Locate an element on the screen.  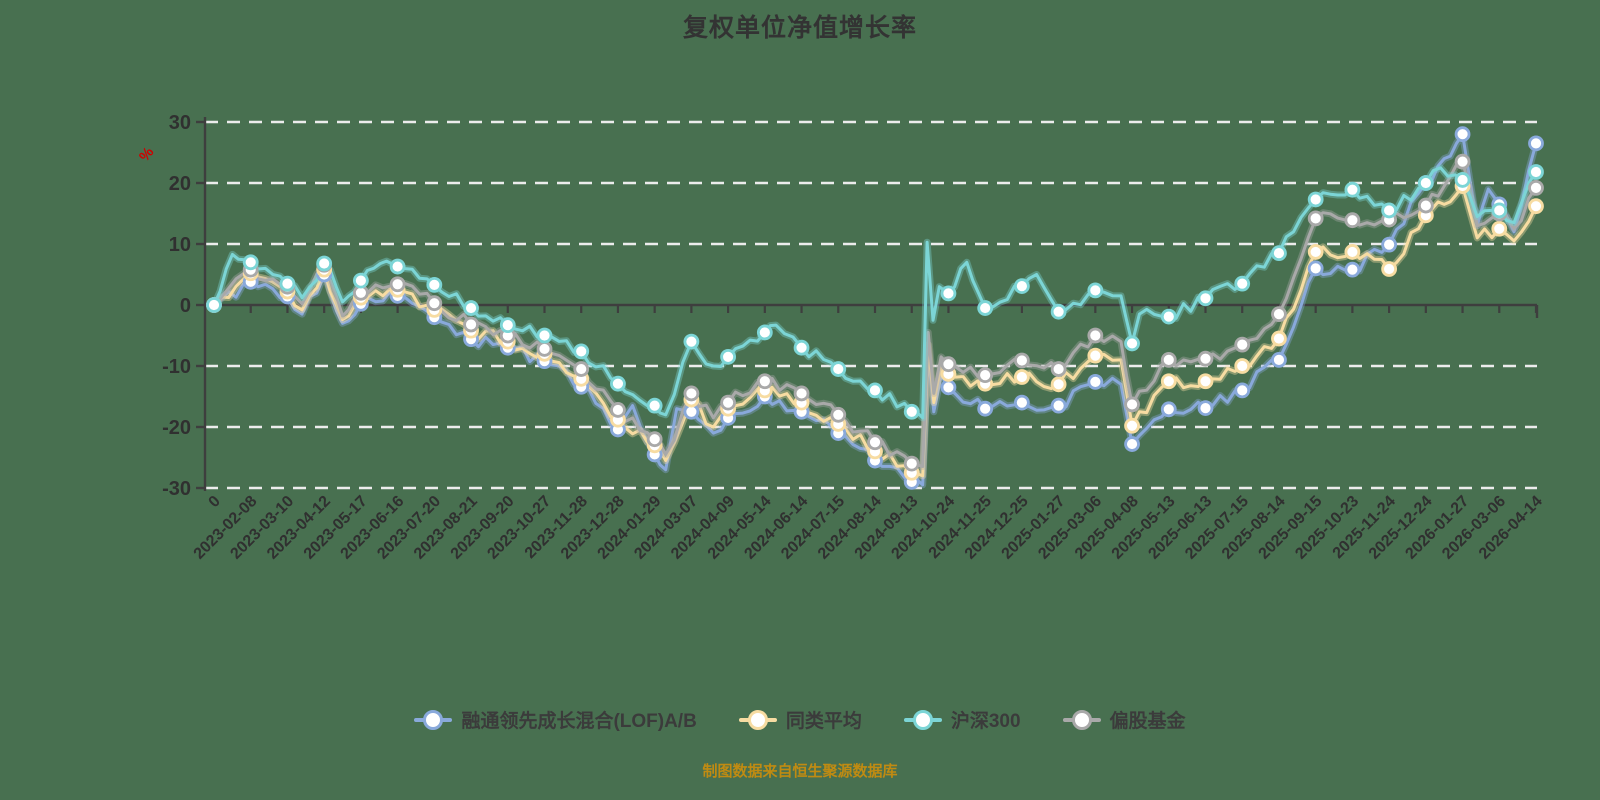
chart-title: 复权单位净值增长率 is located at coordinates (799, 28).